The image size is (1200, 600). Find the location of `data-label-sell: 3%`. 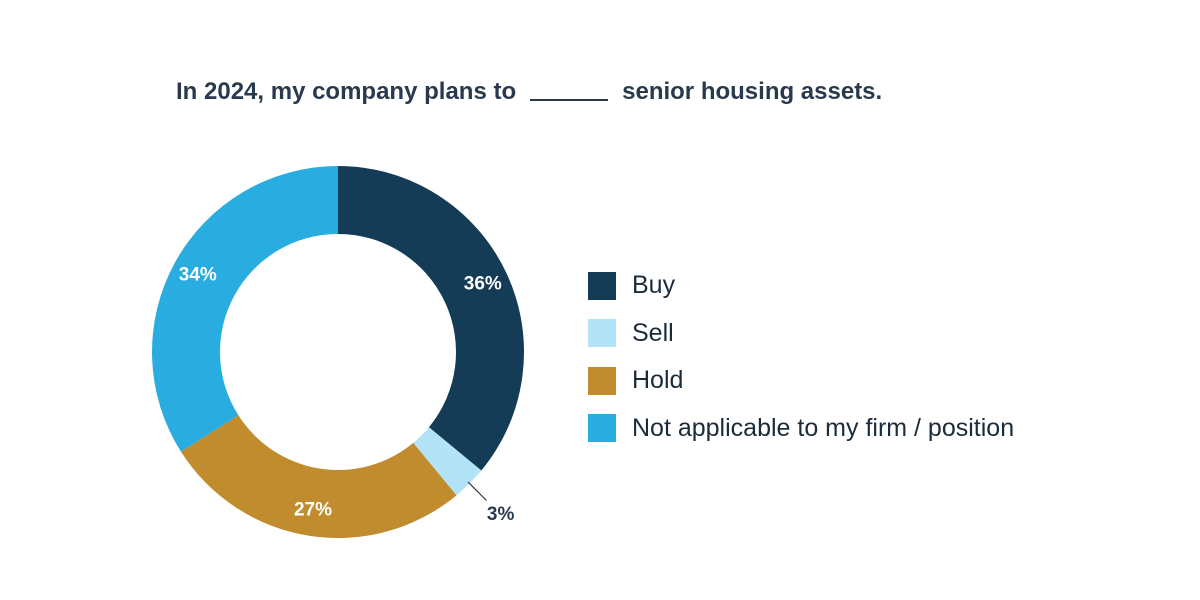

data-label-sell: 3% is located at coordinates (501, 514).